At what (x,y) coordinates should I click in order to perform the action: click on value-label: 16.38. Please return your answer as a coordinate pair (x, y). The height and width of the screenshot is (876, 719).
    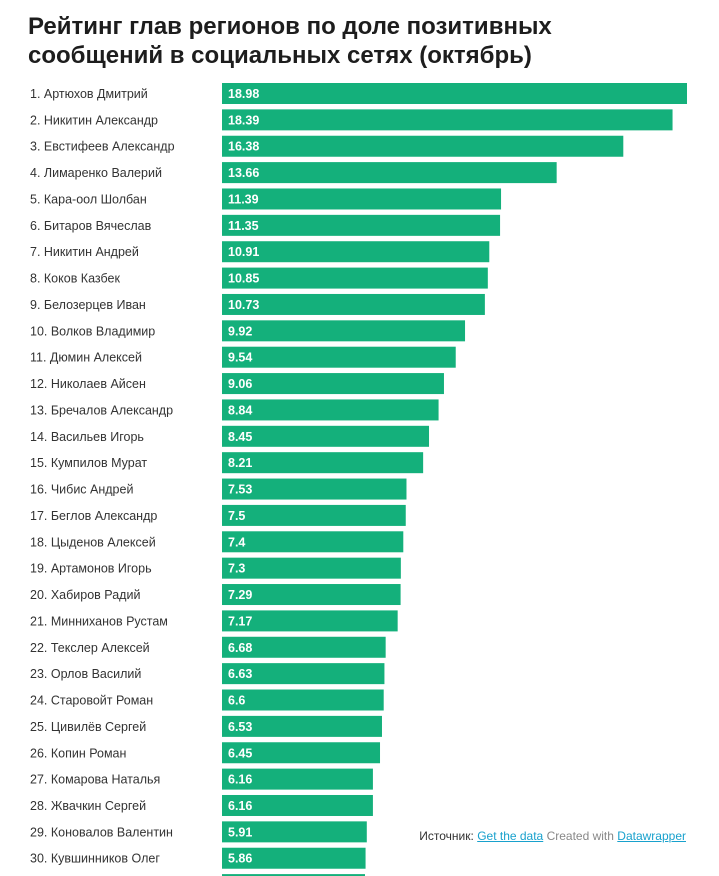
    Looking at the image, I should click on (243, 147).